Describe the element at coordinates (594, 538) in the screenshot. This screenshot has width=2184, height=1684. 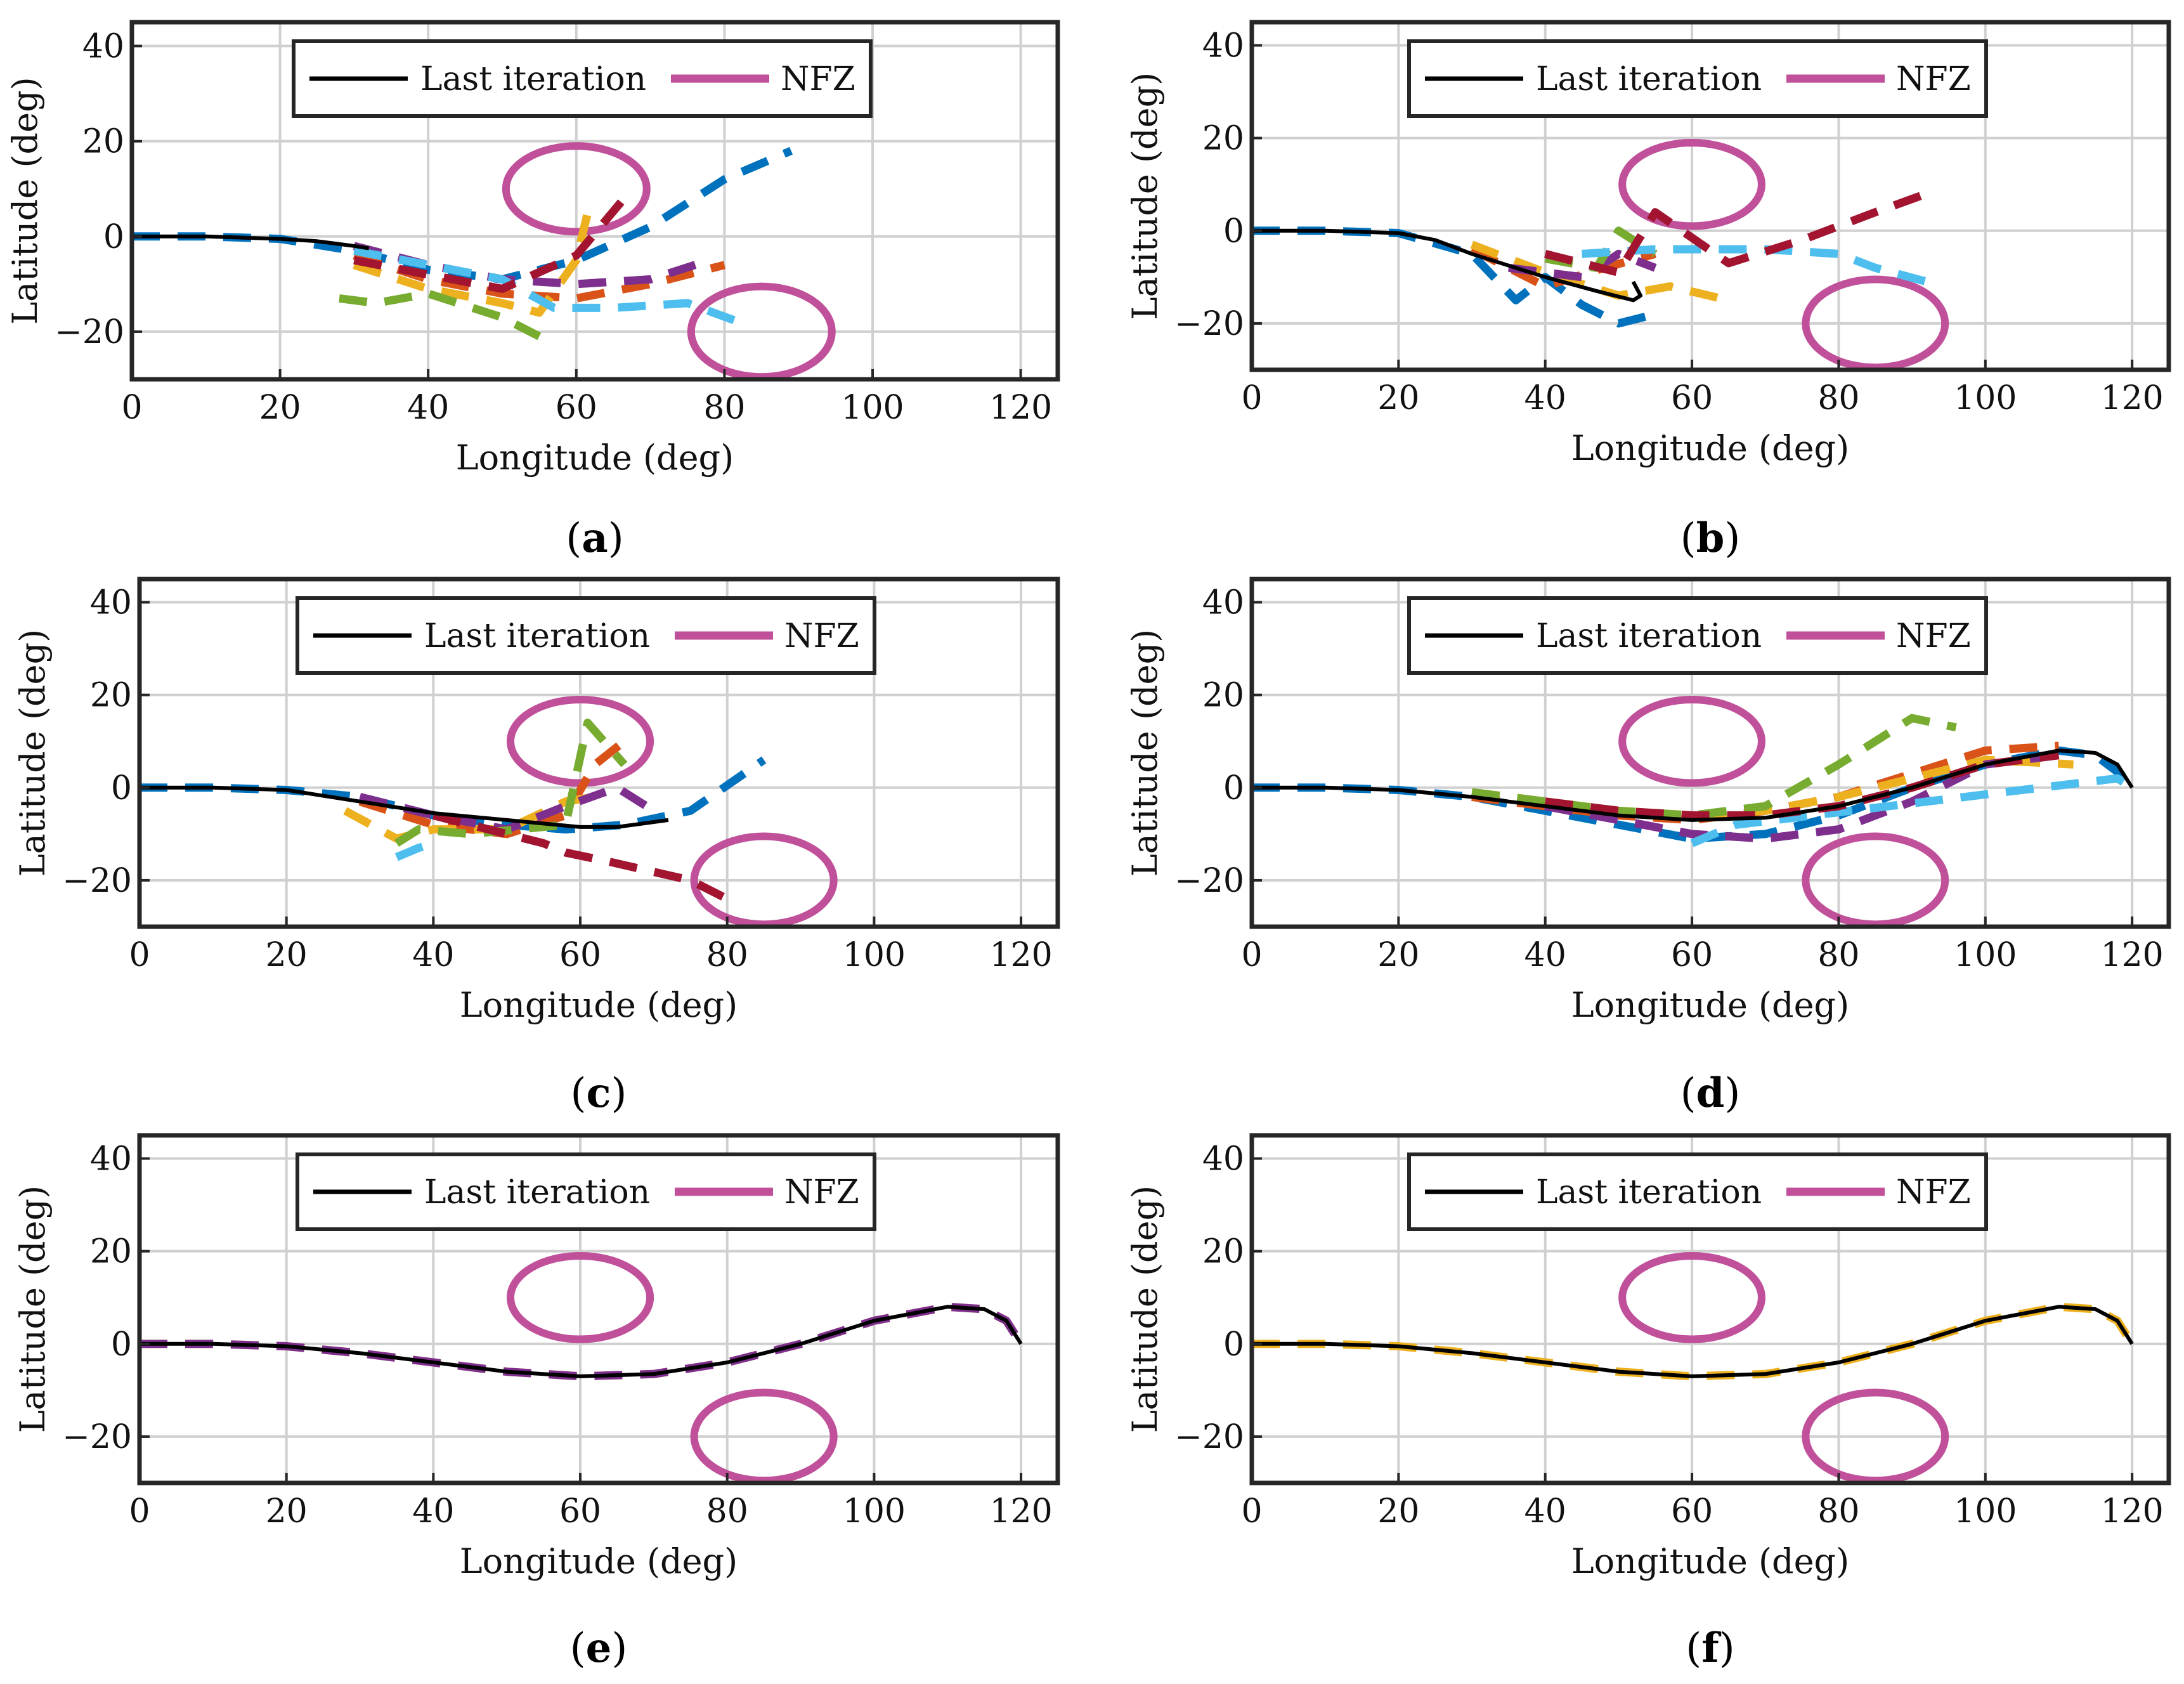
I see `panel-caption-a: (a)` at that location.